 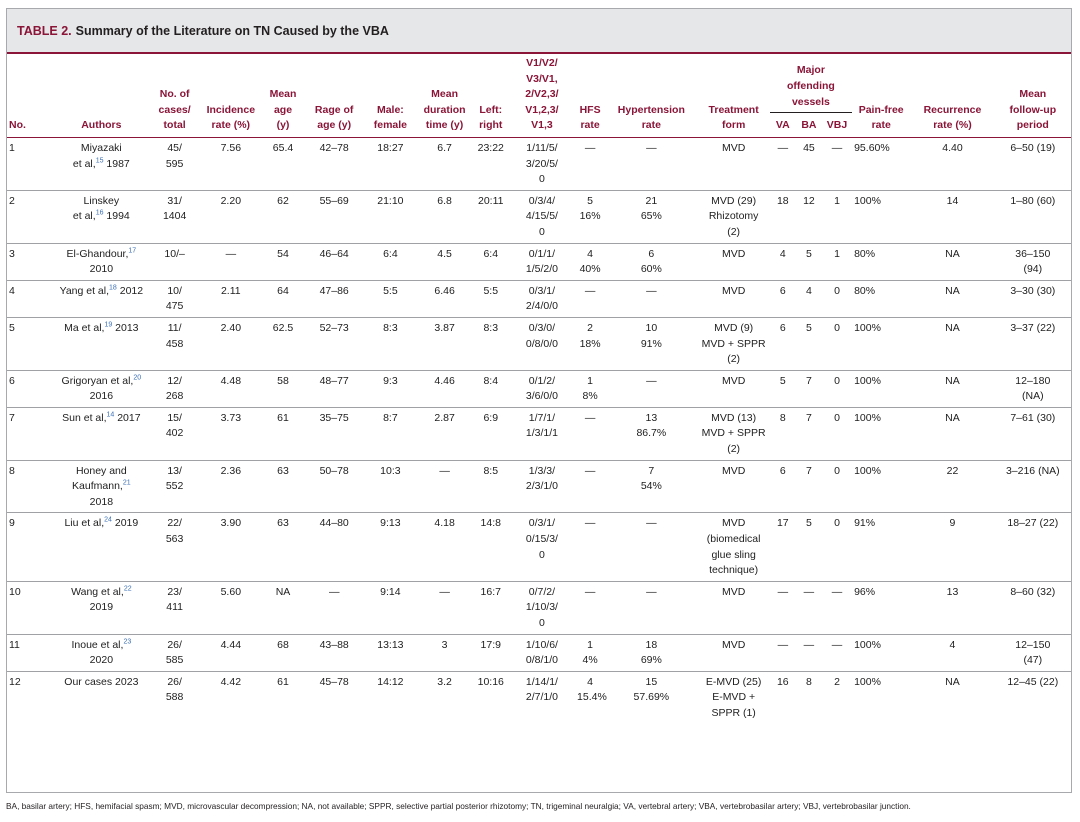 What do you see at coordinates (174, 487) in the screenshot?
I see `cell-cases: 13/ 552` at bounding box center [174, 487].